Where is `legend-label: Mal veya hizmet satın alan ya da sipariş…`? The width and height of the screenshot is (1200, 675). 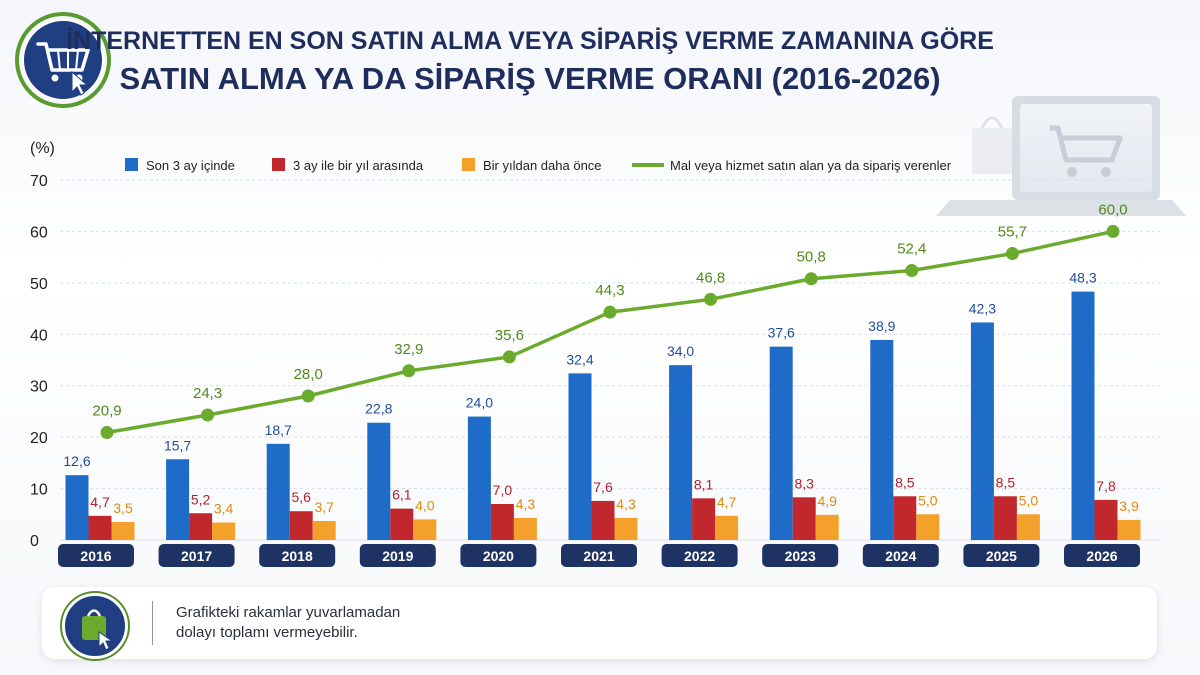 legend-label: Mal veya hizmet satın alan ya da sipariş… is located at coordinates (811, 165).